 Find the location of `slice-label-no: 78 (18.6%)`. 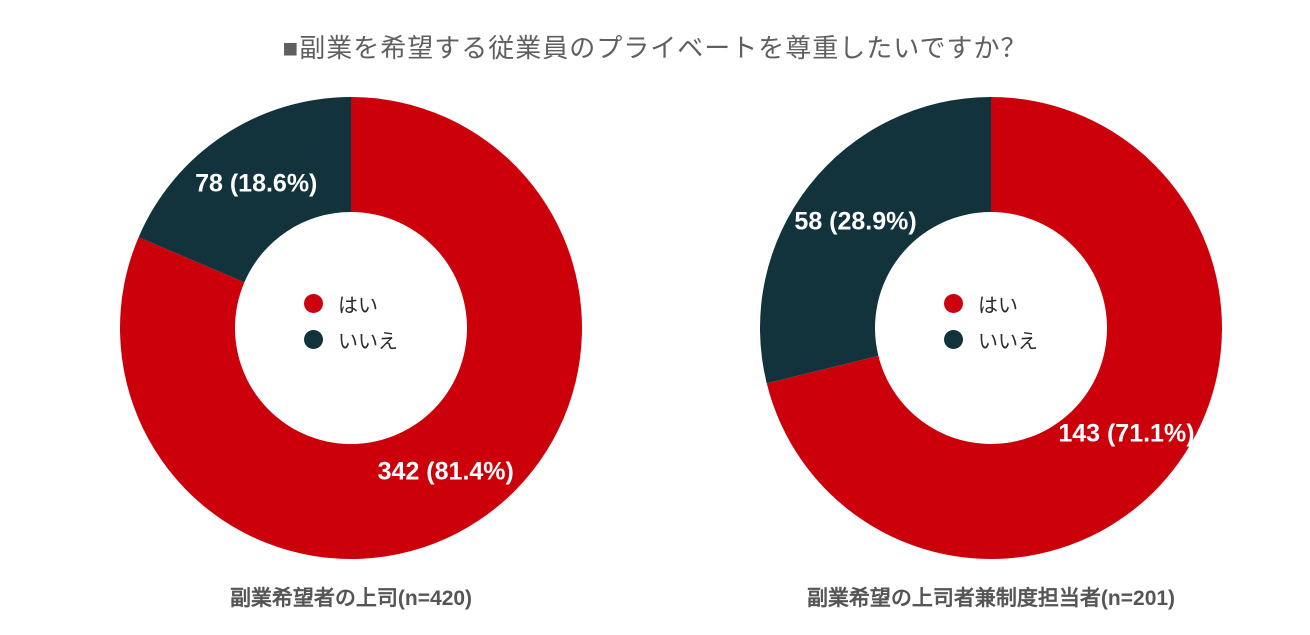

slice-label-no: 78 (18.6%) is located at coordinates (256, 183).